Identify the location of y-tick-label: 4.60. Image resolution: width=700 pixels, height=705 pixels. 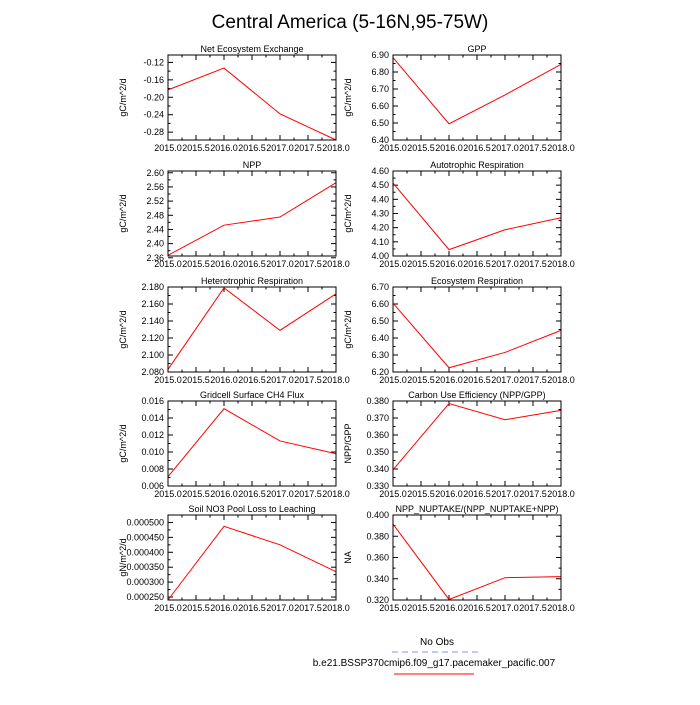
(380, 171).